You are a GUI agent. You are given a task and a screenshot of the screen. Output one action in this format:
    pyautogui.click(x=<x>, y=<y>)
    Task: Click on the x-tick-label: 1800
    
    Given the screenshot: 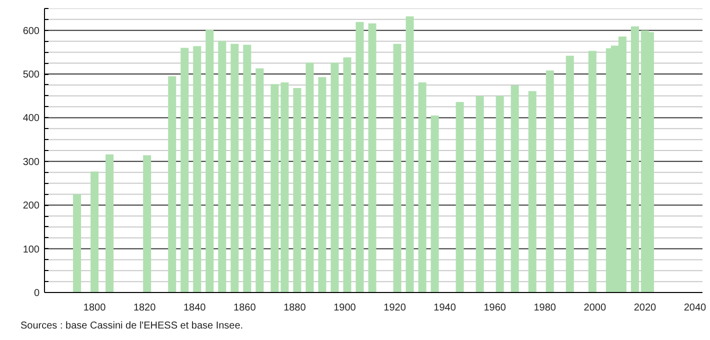 What is the action you would take?
    pyautogui.click(x=94, y=308)
    